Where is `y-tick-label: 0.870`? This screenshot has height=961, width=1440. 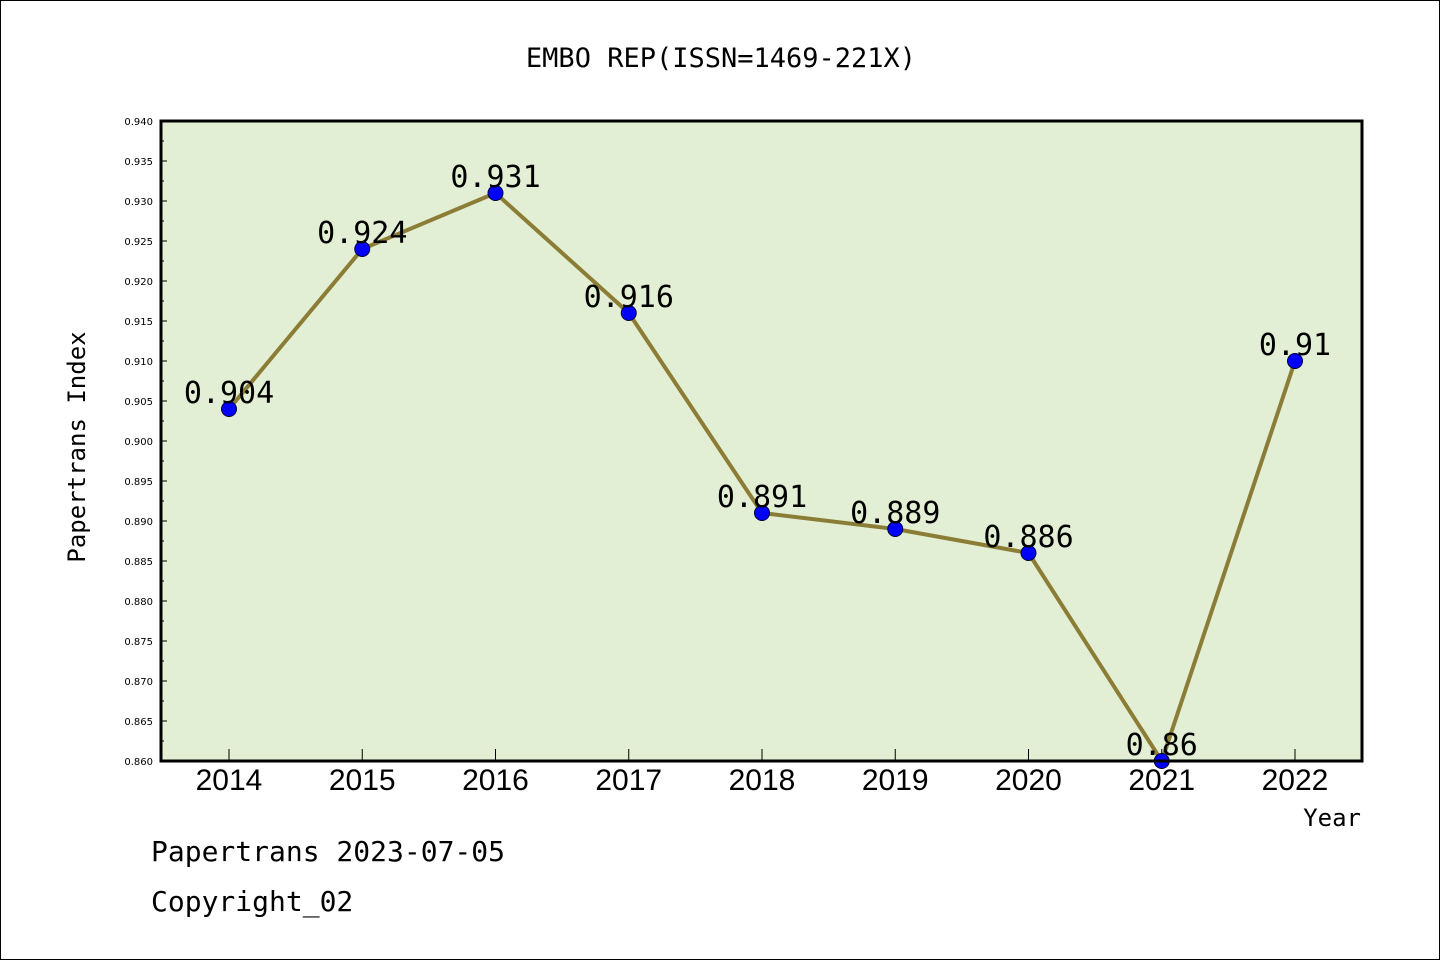
y-tick-label: 0.870 is located at coordinates (138, 682).